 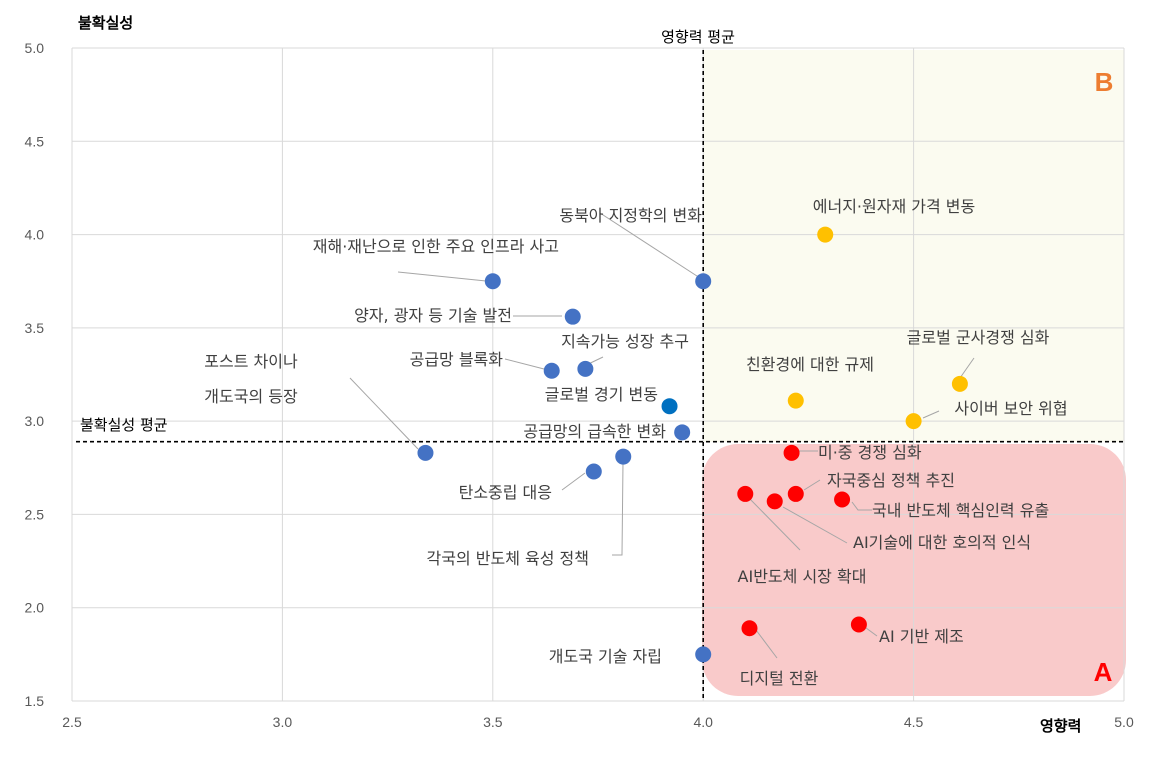 What do you see at coordinates (1103, 672) in the screenshot?
I see `zone-a-label: A` at bounding box center [1103, 672].